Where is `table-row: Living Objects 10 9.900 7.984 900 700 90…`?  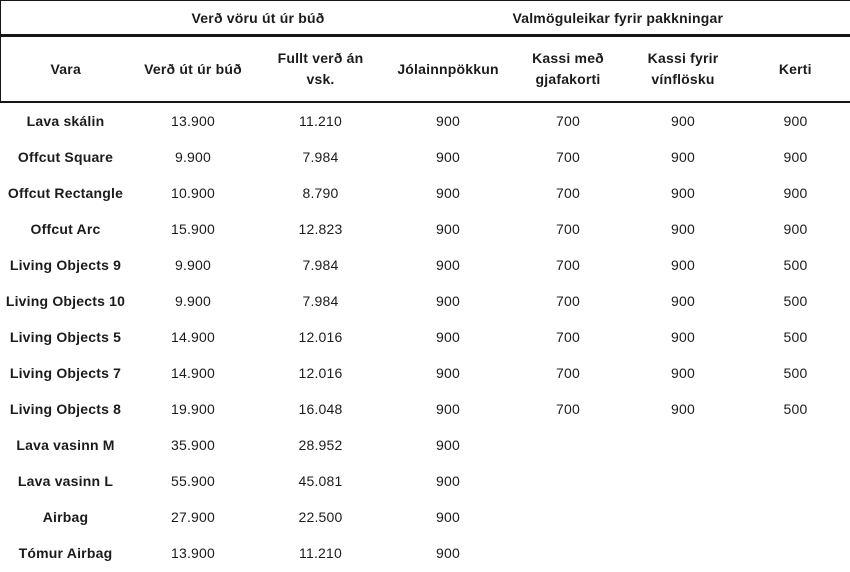 table-row: Living Objects 10 9.900 7.984 900 700 90… is located at coordinates (425, 301).